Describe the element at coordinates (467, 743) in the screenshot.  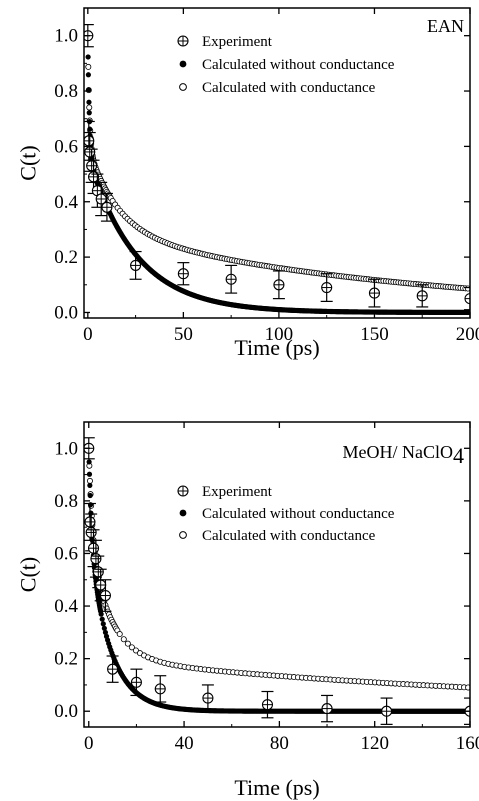
I see `x-tick-label: 160` at that location.